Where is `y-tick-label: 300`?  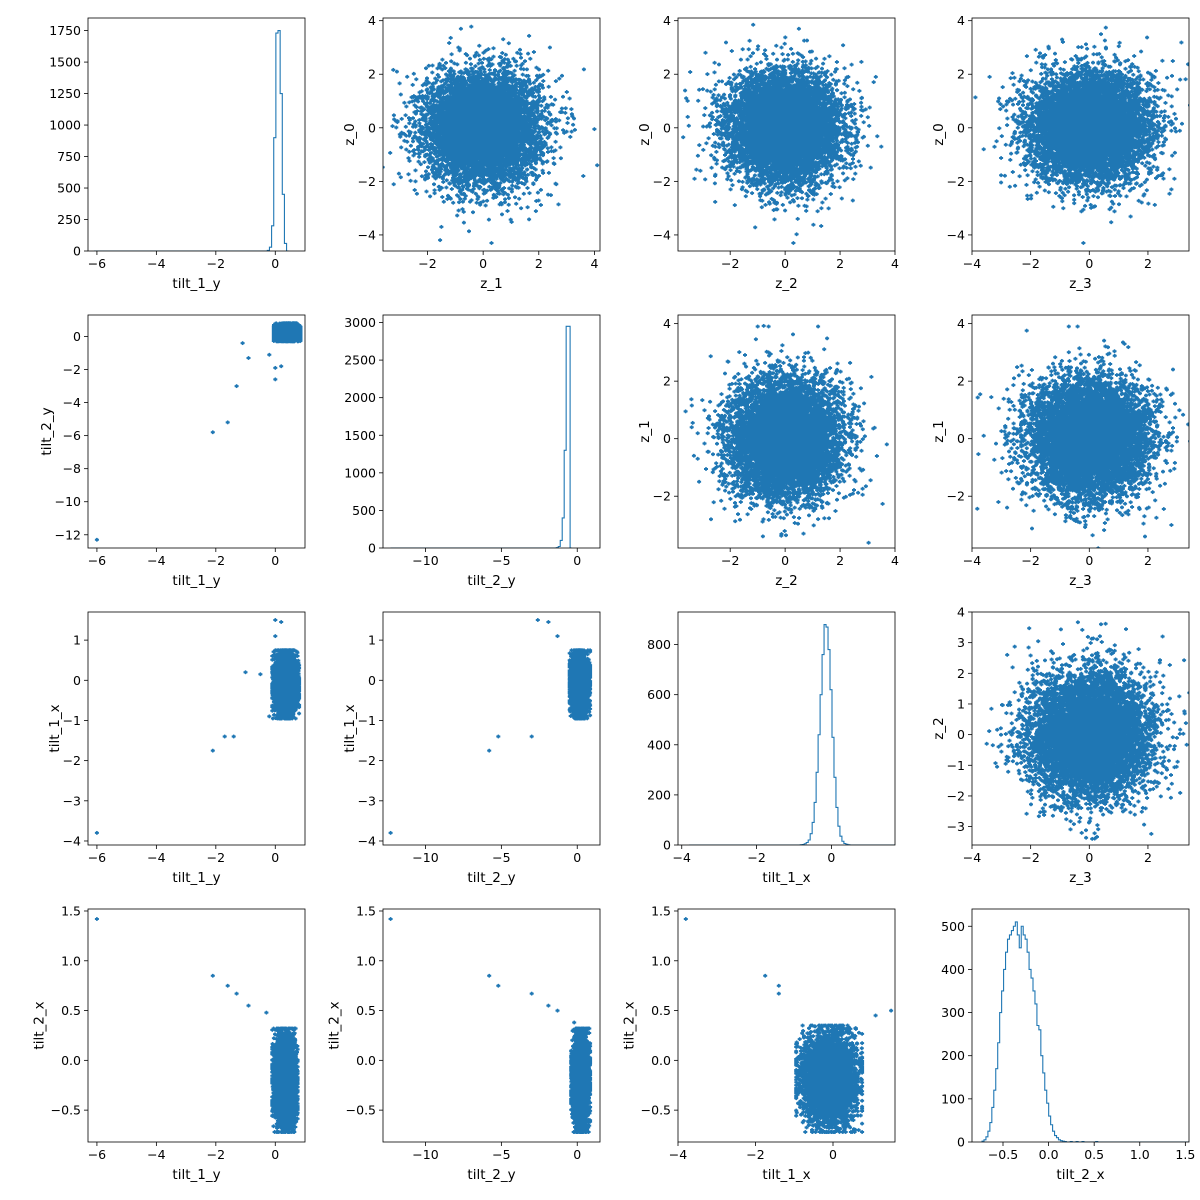 y-tick-label: 300 is located at coordinates (953, 1012).